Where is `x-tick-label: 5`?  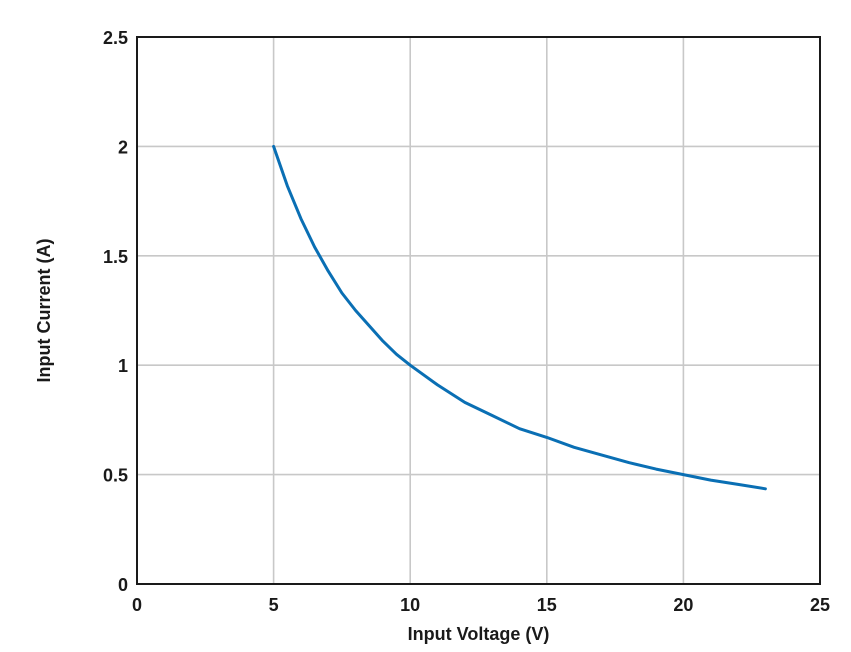
x-tick-label: 5 is located at coordinates (274, 605).